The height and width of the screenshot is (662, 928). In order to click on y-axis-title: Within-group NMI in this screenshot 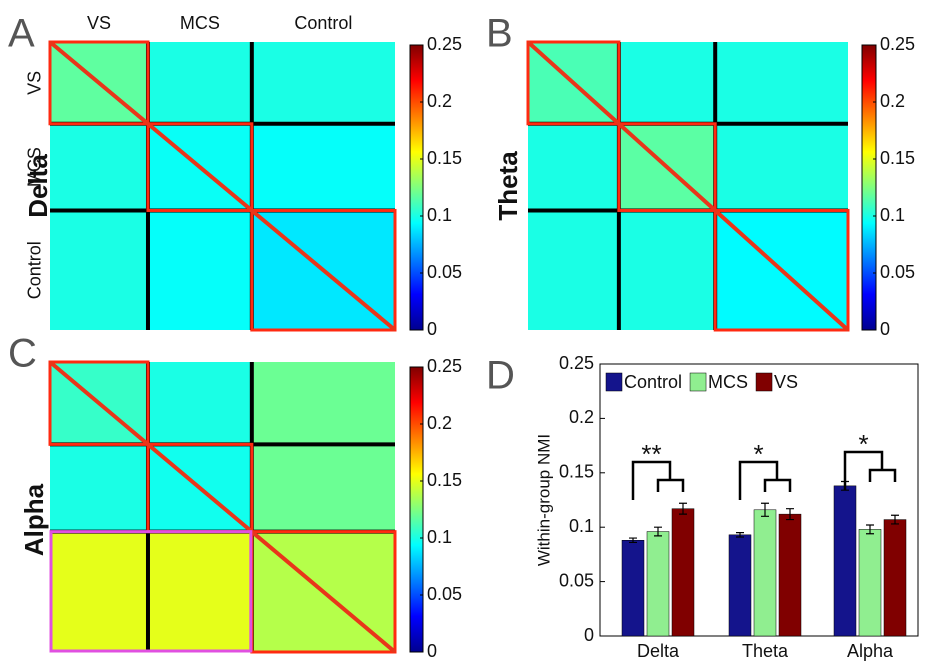, I will do `click(543, 500)`.